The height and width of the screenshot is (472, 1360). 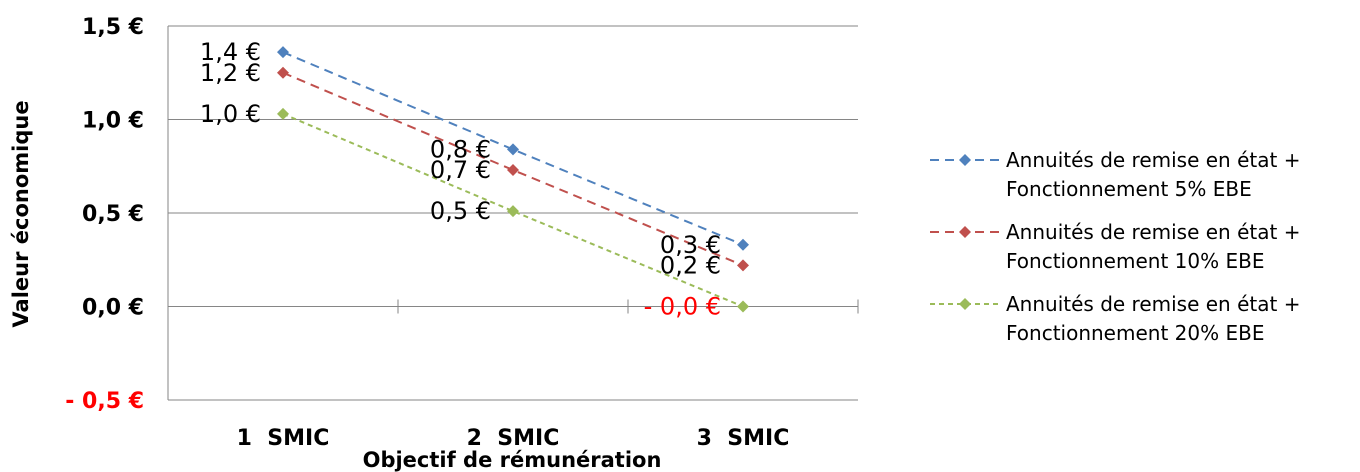 What do you see at coordinates (113, 214) in the screenshot?
I see `y-tick-label: 0,5 €` at bounding box center [113, 214].